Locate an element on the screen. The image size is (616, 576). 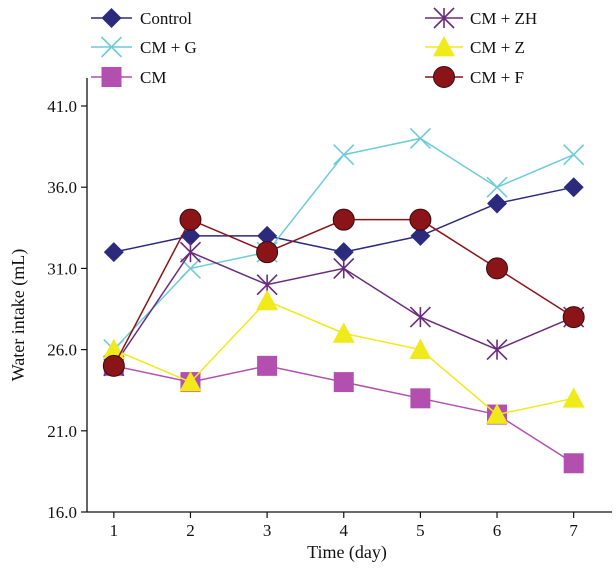
legend-item-control: Control is located at coordinates (141, 18).